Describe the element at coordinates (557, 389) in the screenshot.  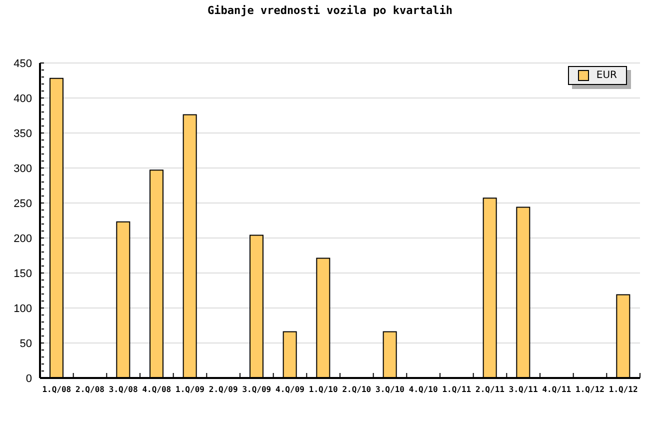
I see `x-tick-label: 4.Q/11` at that location.